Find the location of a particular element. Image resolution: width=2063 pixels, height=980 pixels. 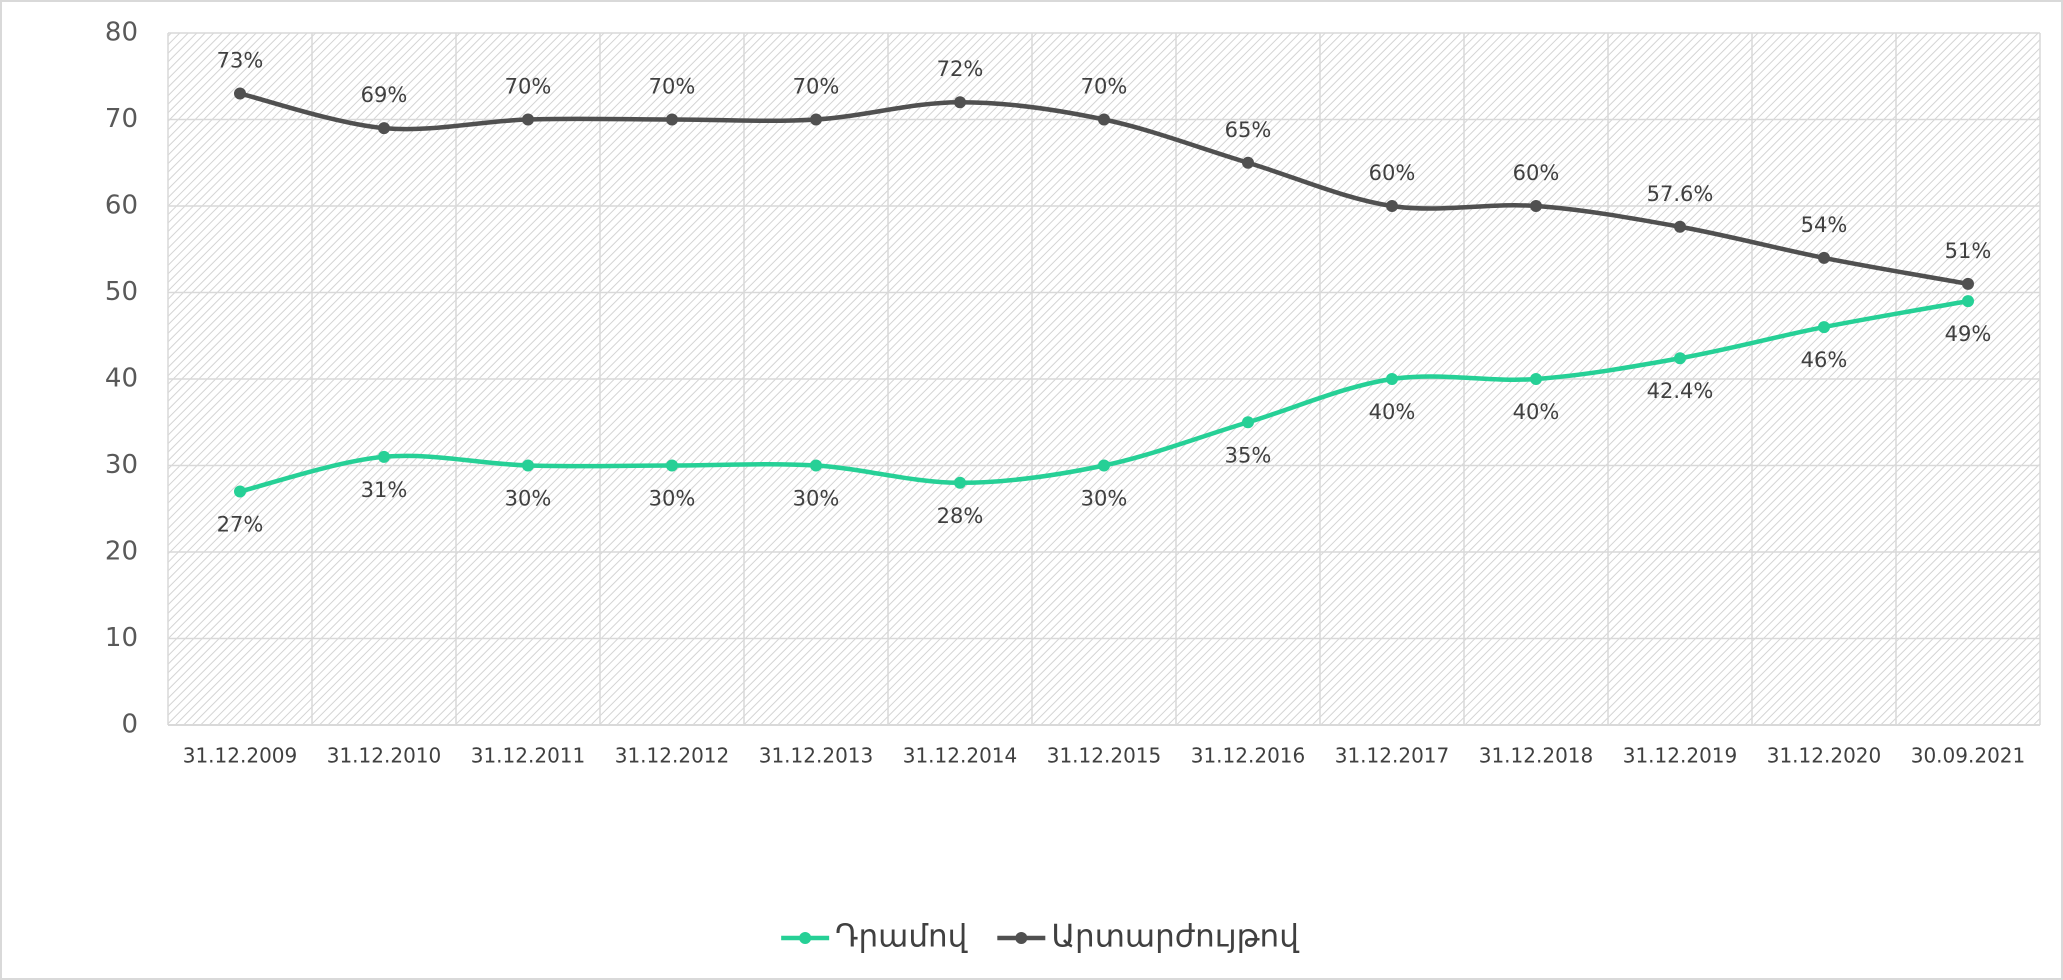

legend-label: Արտարժույթով is located at coordinates (1175, 937).